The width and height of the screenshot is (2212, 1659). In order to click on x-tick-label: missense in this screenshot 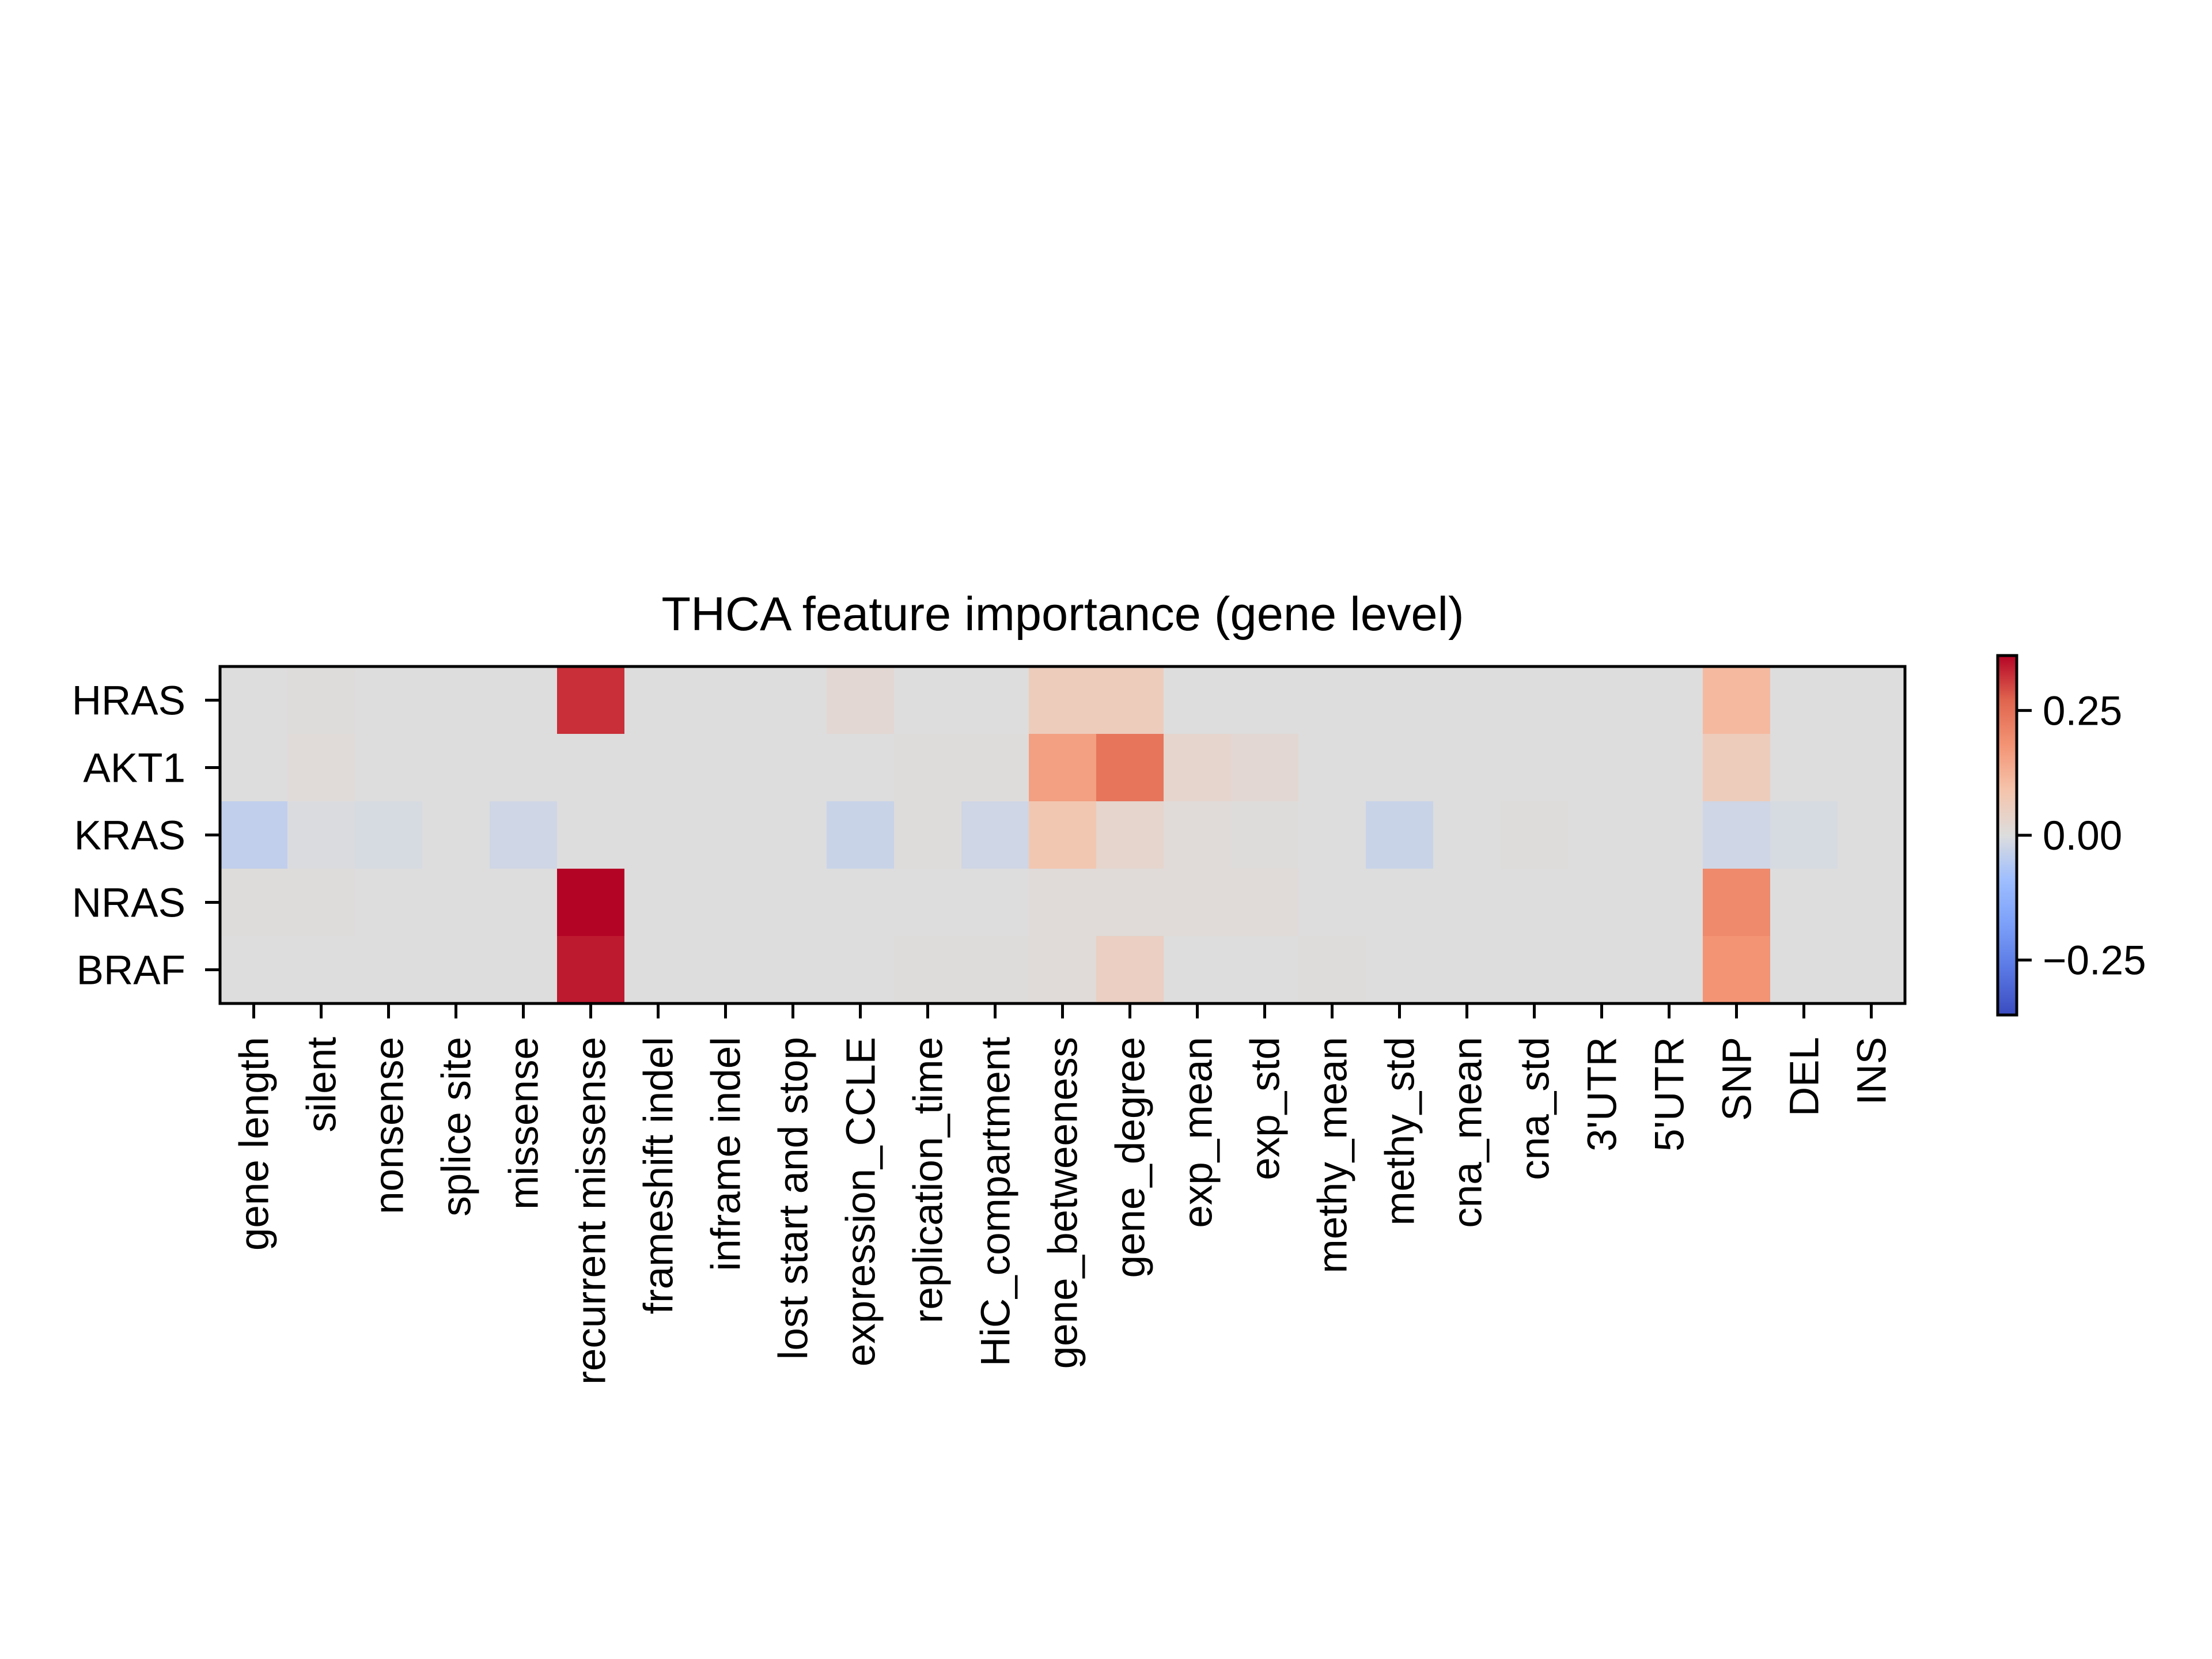, I will do `click(524, 1123)`.